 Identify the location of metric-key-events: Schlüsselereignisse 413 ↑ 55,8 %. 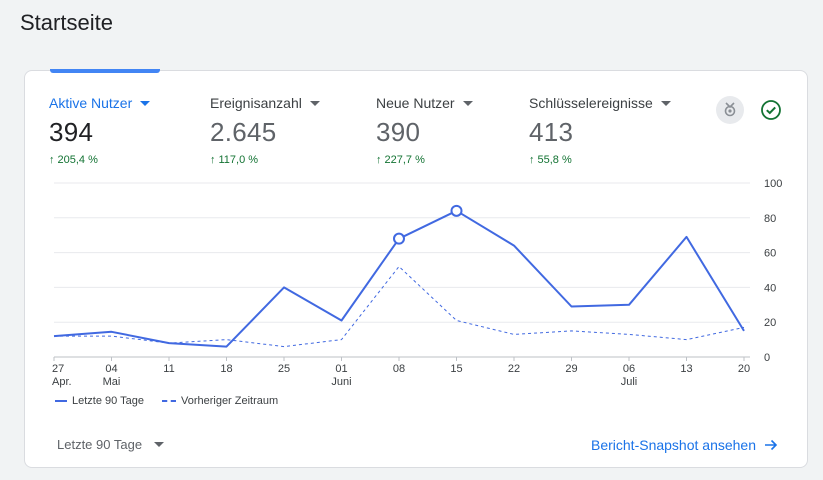
(600, 130).